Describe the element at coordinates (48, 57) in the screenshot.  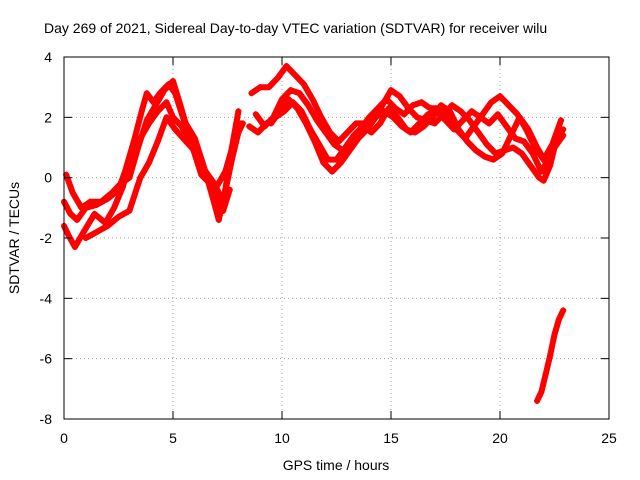
I see `y-tick-label: 4` at that location.